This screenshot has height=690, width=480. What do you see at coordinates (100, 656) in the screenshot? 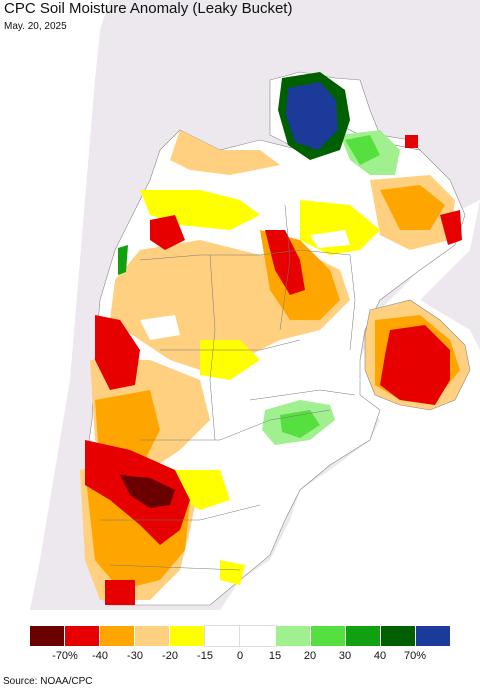
I see `legend-label: -40` at bounding box center [100, 656].